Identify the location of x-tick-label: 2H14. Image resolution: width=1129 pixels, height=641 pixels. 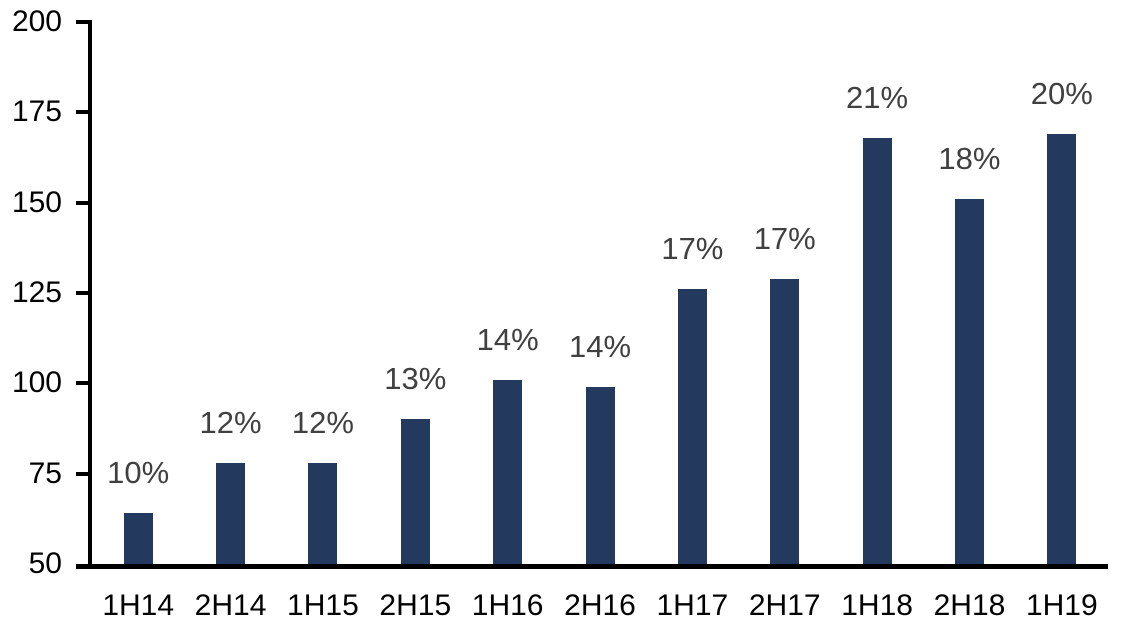
(230, 605).